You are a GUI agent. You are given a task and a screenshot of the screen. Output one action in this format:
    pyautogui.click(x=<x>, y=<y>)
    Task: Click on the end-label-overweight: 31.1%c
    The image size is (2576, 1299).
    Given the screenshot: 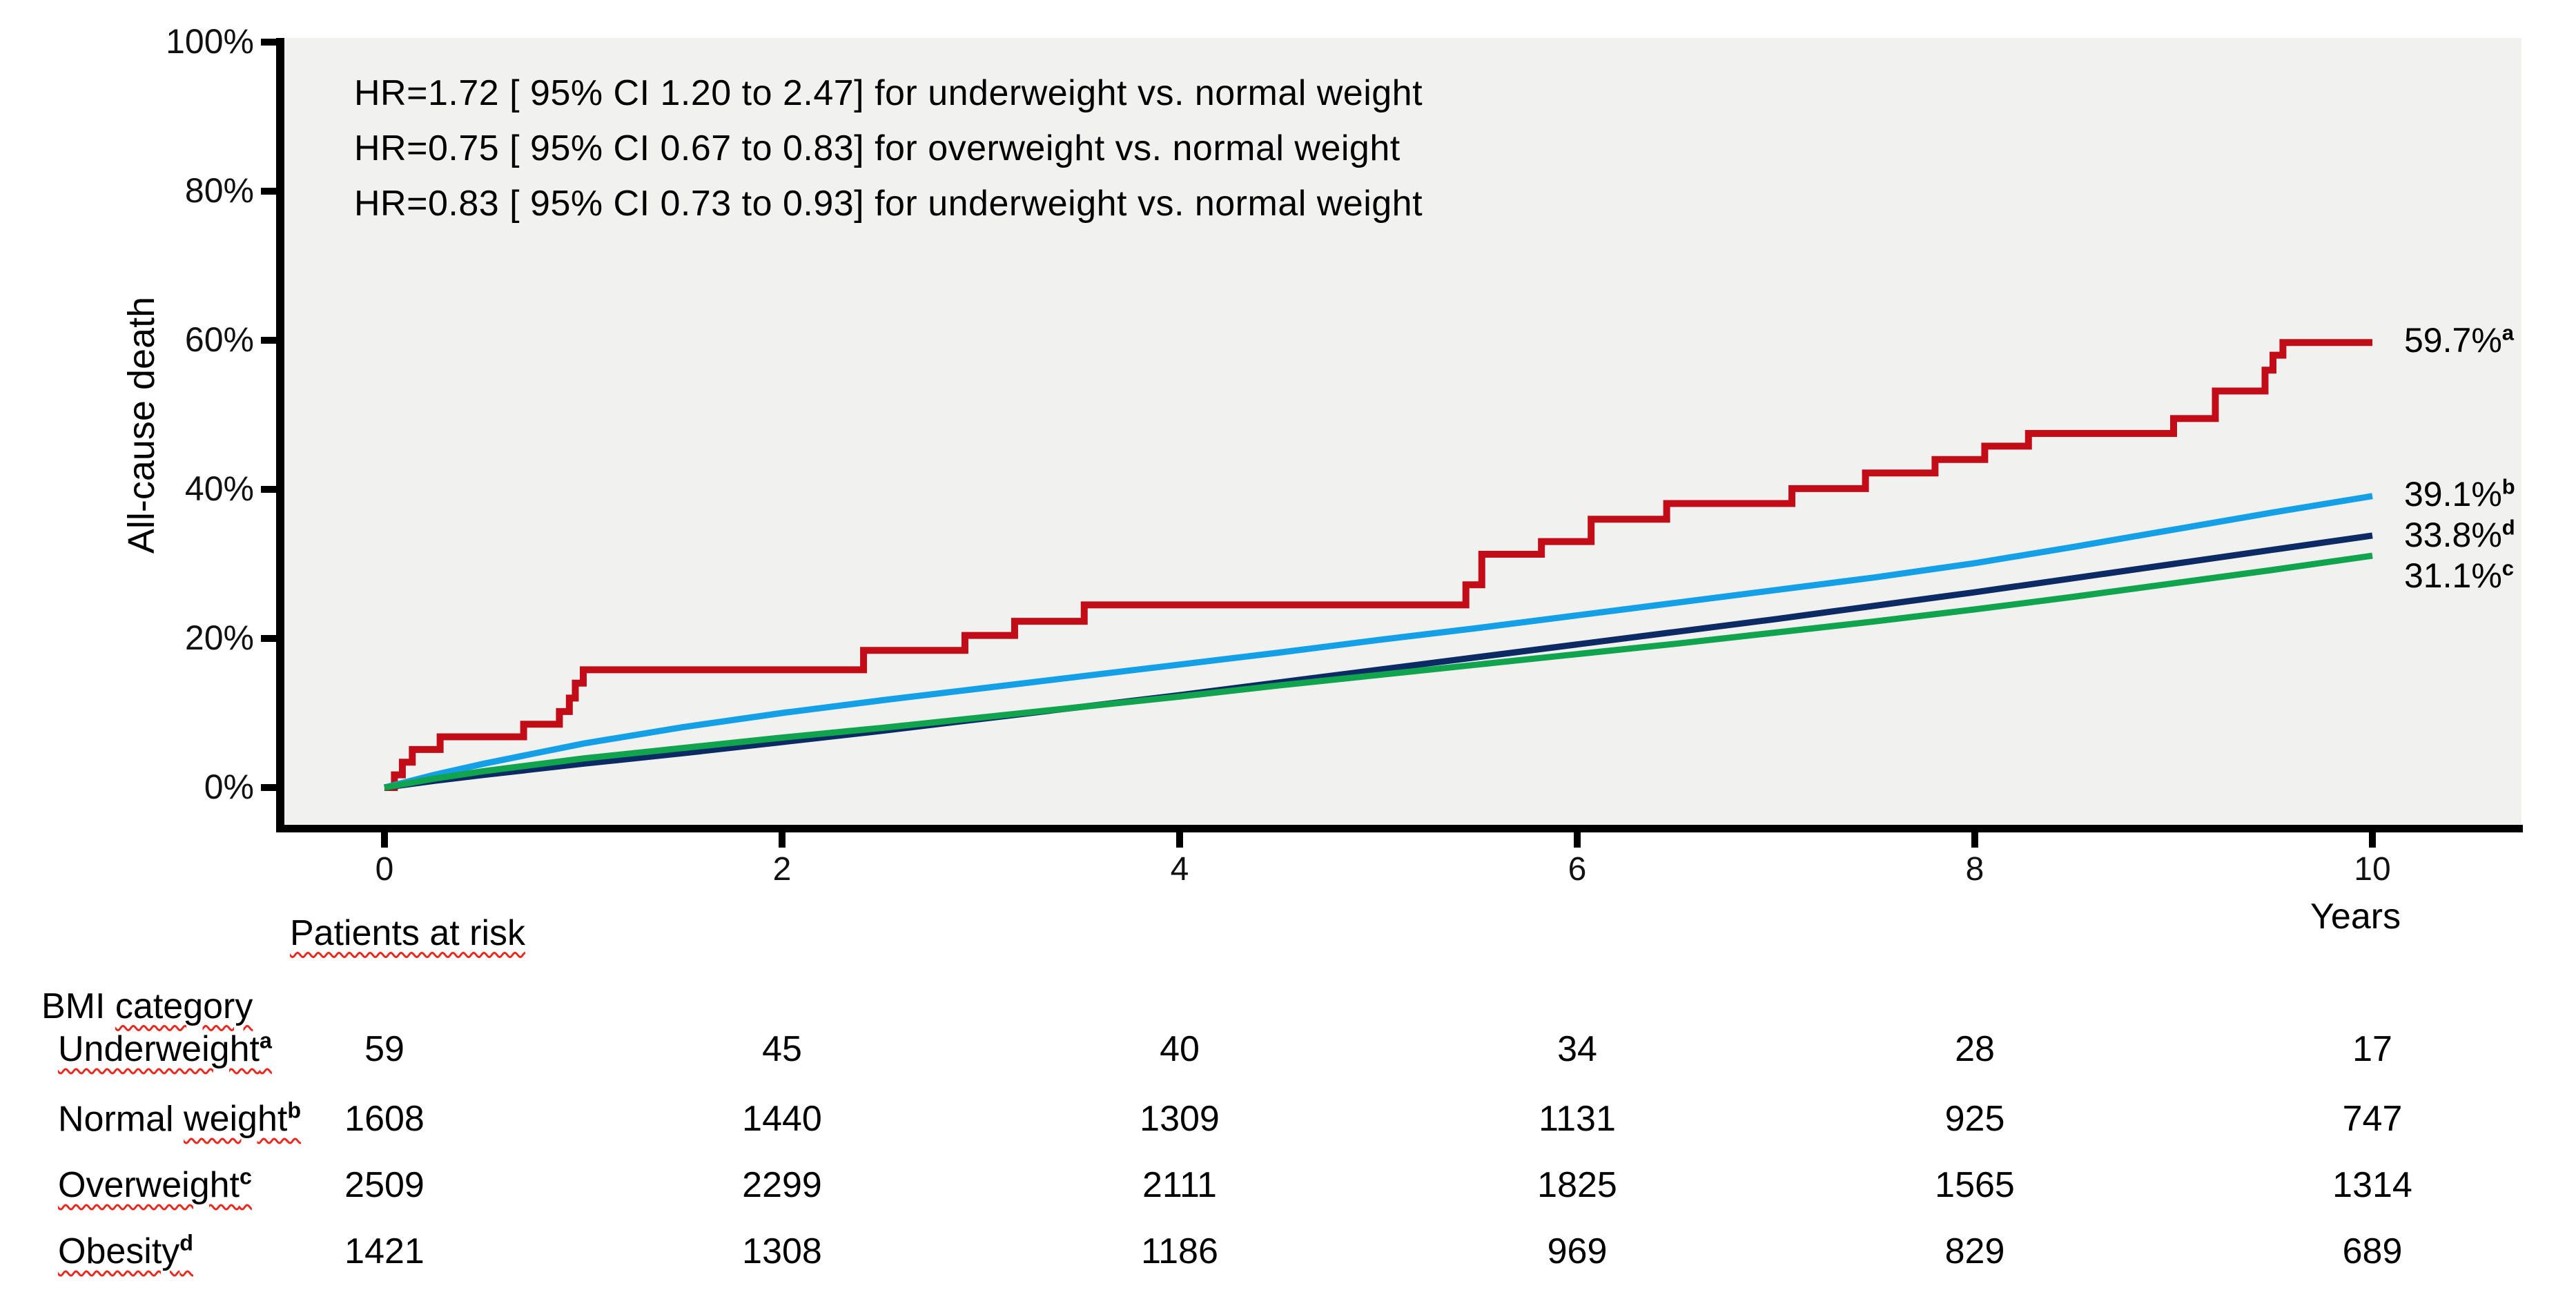 What is the action you would take?
    pyautogui.click(x=2459, y=576)
    